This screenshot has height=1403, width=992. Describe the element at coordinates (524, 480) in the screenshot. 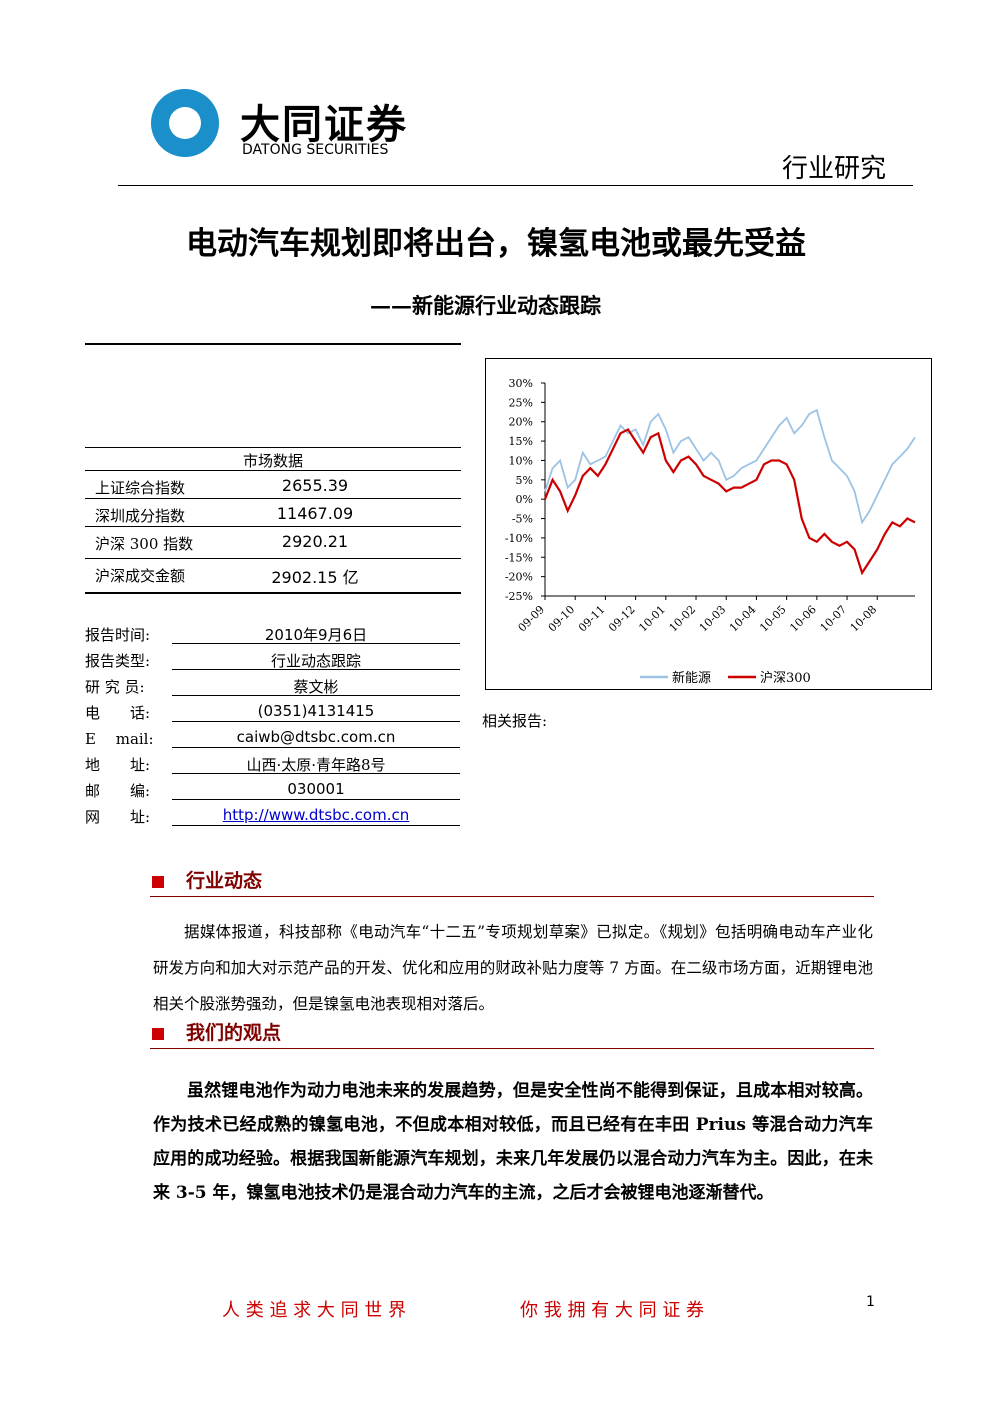

I see `y-tick-label: 5%` at that location.